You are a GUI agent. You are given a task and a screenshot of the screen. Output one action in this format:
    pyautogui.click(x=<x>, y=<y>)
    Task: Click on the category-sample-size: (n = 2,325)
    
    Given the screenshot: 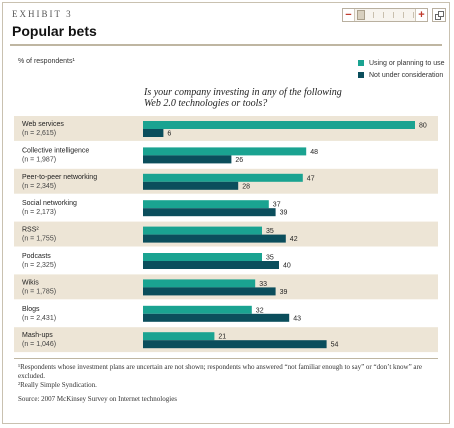 What is the action you would take?
    pyautogui.click(x=39, y=265)
    